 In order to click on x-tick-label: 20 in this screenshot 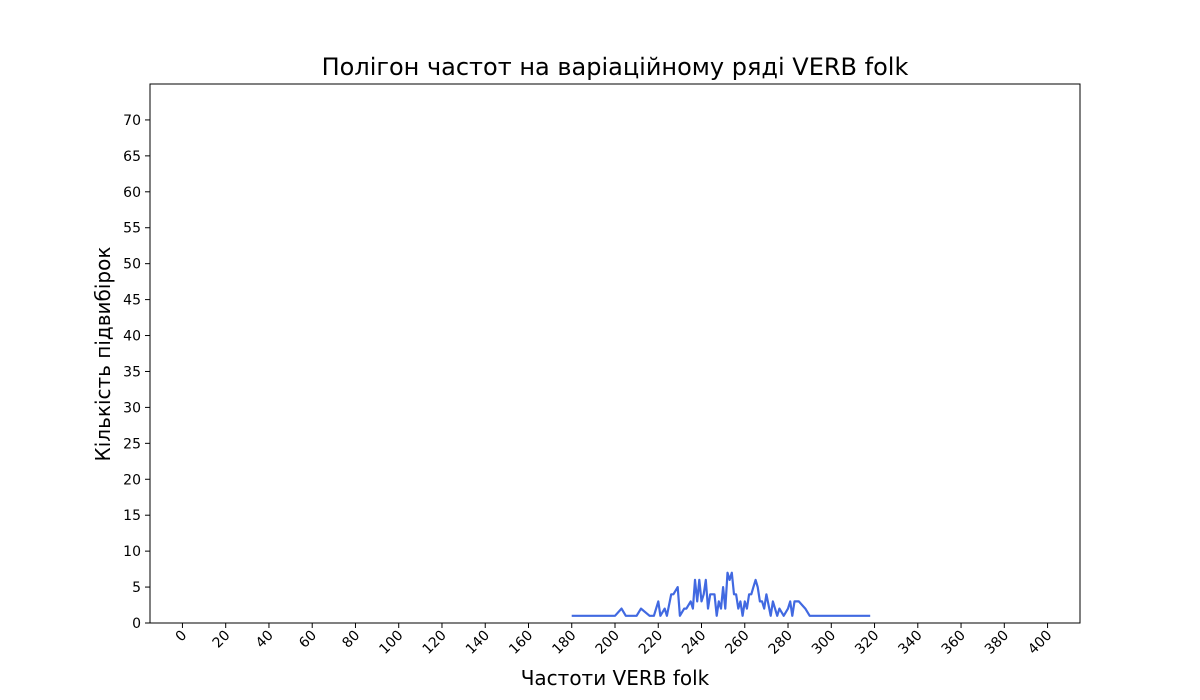, I will do `click(222, 640)`.